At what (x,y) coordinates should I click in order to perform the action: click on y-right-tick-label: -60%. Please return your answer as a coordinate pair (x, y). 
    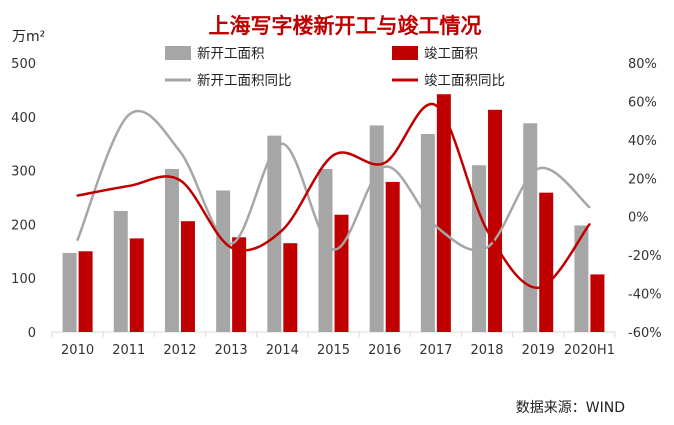
    Looking at the image, I should click on (645, 333).